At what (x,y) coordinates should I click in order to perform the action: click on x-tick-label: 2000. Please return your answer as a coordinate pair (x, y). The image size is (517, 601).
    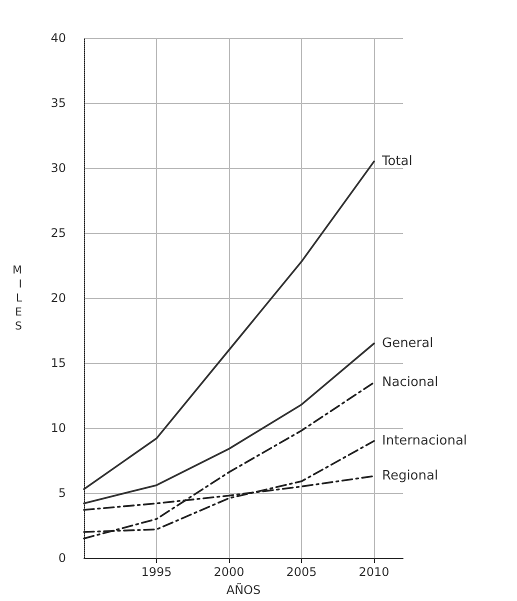
    Looking at the image, I should click on (229, 572).